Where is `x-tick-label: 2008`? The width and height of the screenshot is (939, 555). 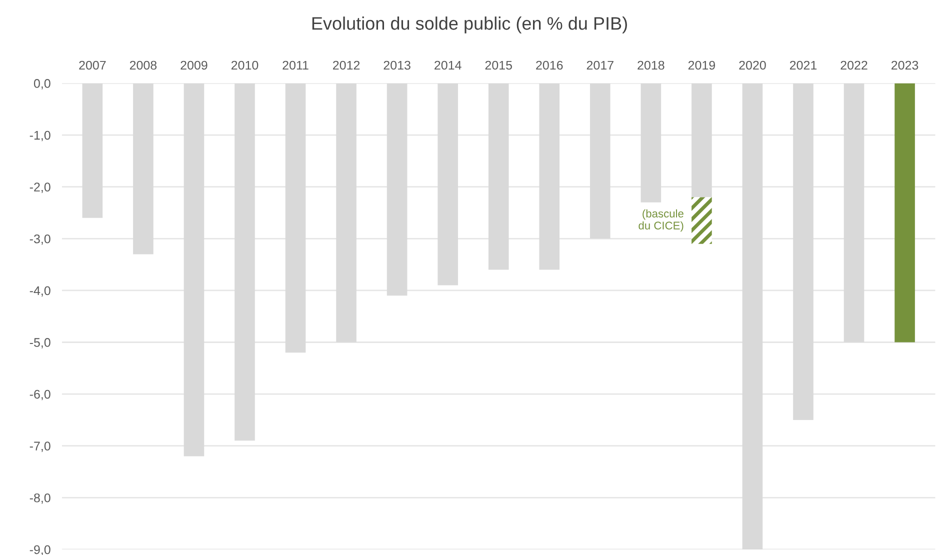 x-tick-label: 2008 is located at coordinates (143, 65).